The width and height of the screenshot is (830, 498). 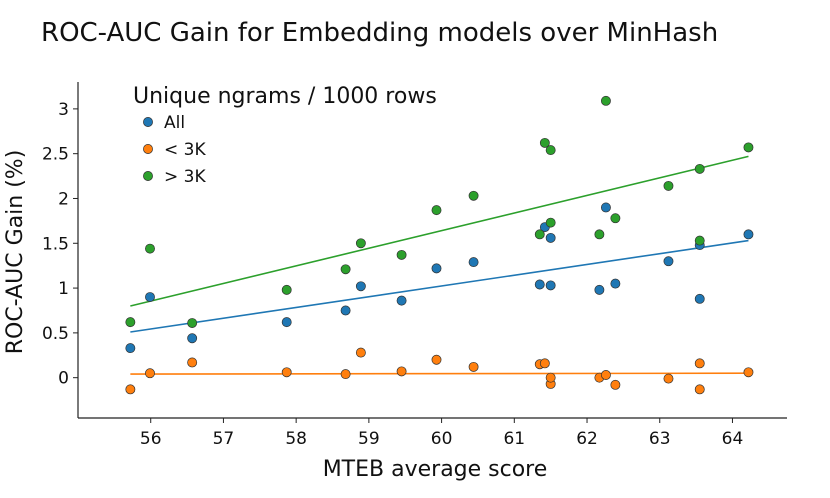 What do you see at coordinates (369, 439) in the screenshot?
I see `x-tick-label: 59` at bounding box center [369, 439].